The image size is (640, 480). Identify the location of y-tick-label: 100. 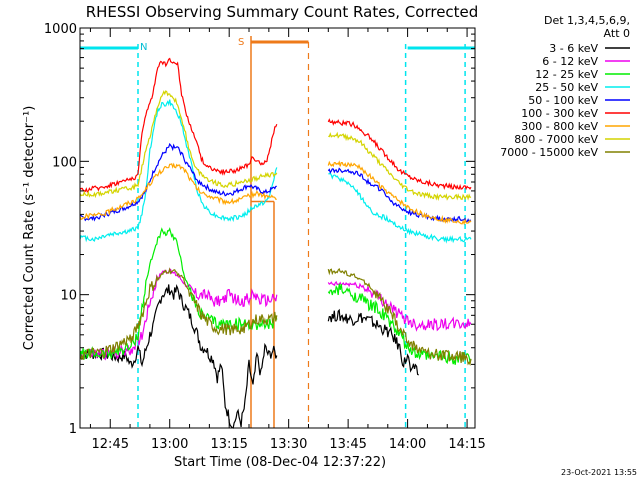
(64, 162).